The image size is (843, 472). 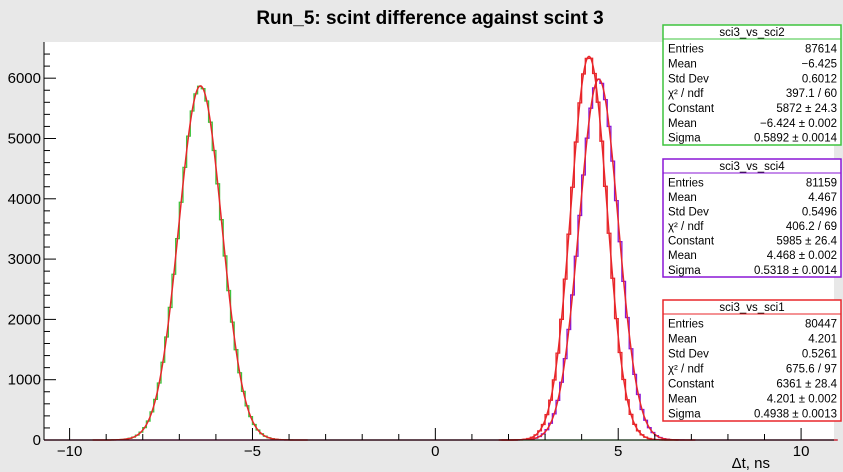 I want to click on x-axis-title: Δt, ns, so click(x=751, y=463).